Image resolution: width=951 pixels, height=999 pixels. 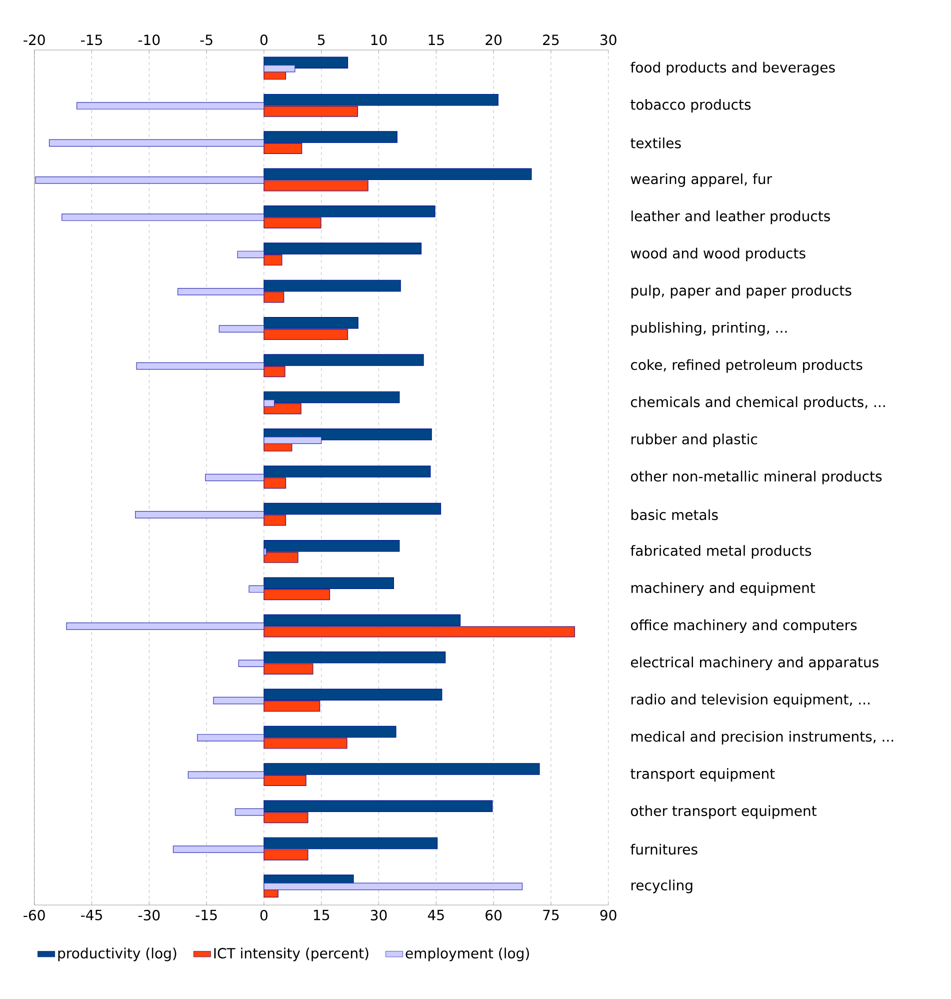 I want to click on x-tick-label: -30, so click(x=149, y=915).